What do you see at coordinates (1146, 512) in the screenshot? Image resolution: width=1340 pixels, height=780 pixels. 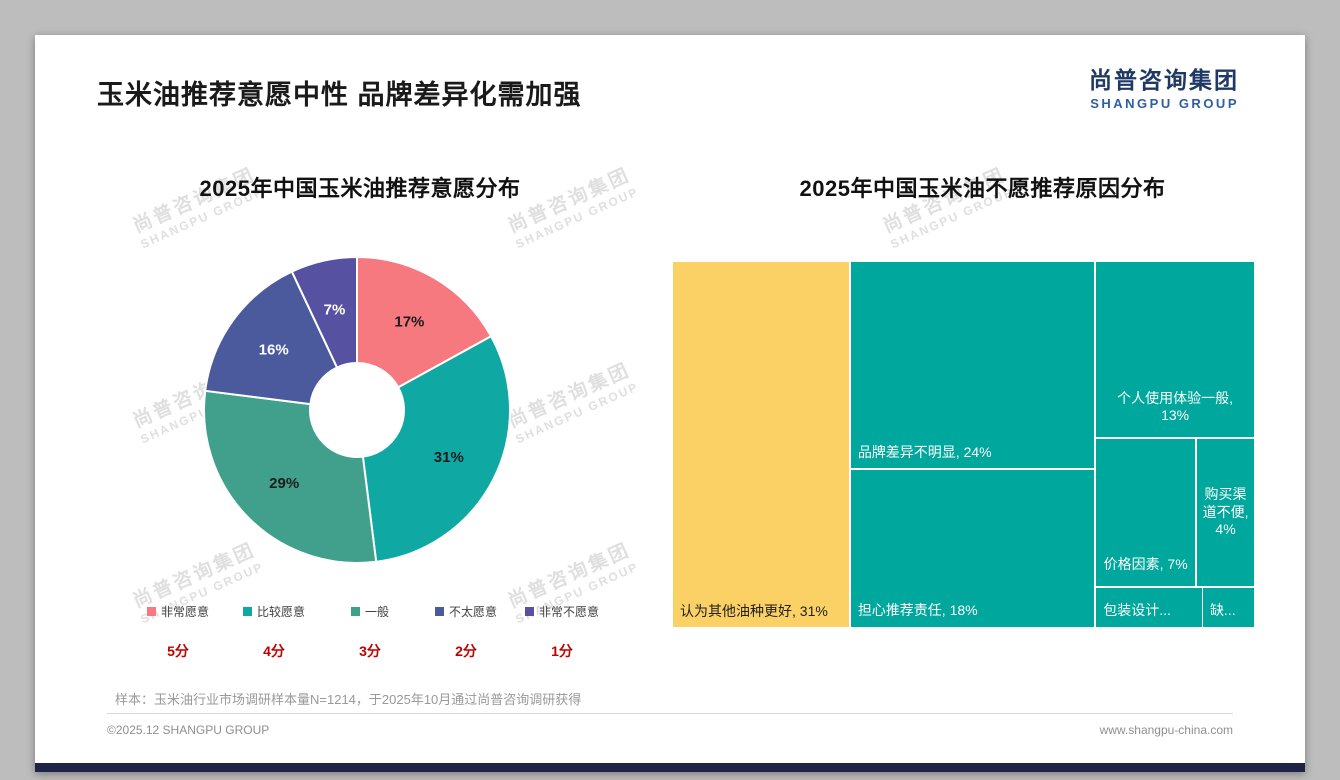 I see `treemap-cell-5: 价格因素, 7%` at bounding box center [1146, 512].